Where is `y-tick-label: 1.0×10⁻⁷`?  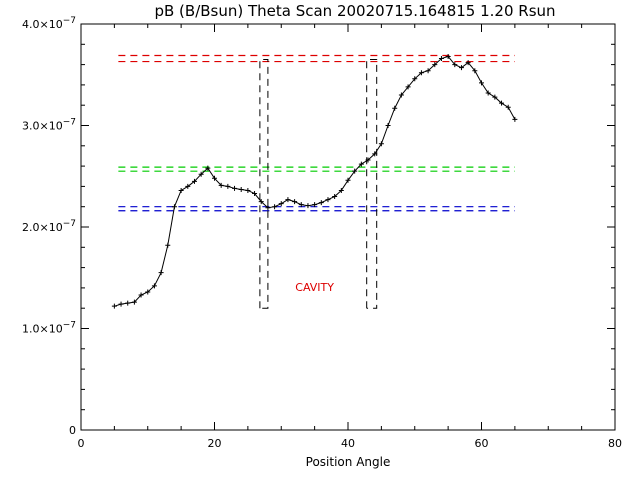 y-tick-label: 1.0×10⁻⁷ is located at coordinates (49, 328).